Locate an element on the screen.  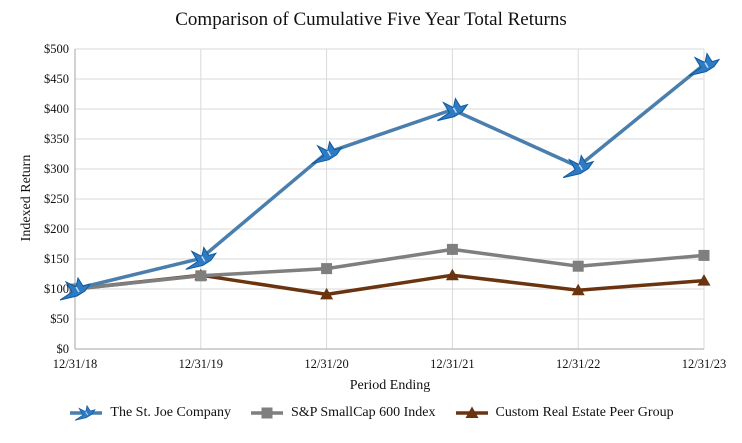
x-tick-label: 12/31/20 is located at coordinates (326, 364).